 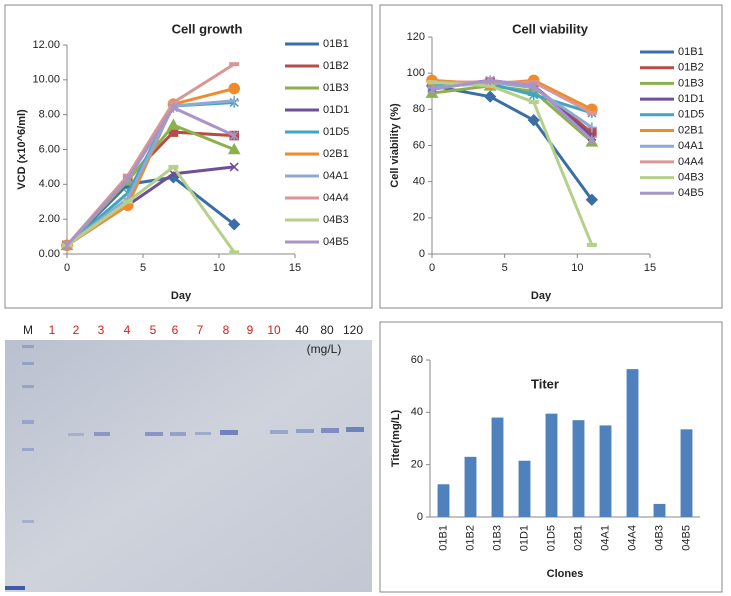 What do you see at coordinates (416, 73) in the screenshot?
I see `y-tick-label: 100` at bounding box center [416, 73].